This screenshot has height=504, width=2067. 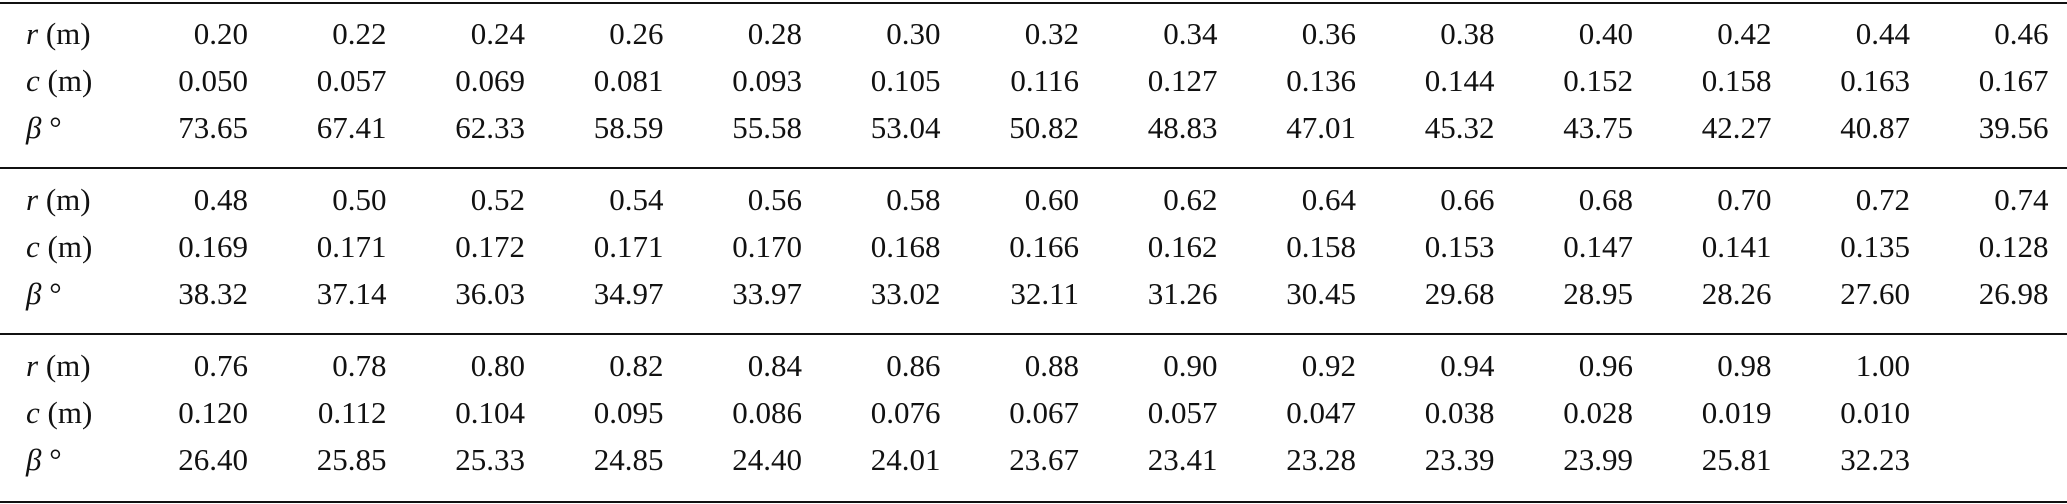 What do you see at coordinates (1321, 412) in the screenshot?
I see `value-cell: 0.047` at bounding box center [1321, 412].